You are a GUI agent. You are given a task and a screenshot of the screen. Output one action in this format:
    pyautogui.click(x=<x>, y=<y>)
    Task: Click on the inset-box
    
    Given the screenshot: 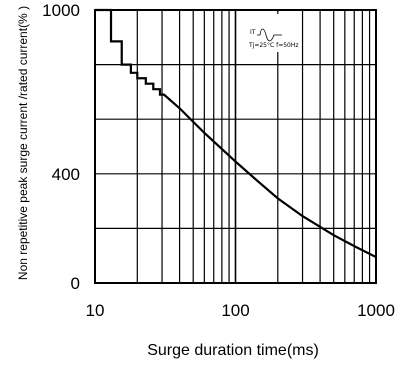 What is the action you would take?
    pyautogui.click(x=264, y=33)
    